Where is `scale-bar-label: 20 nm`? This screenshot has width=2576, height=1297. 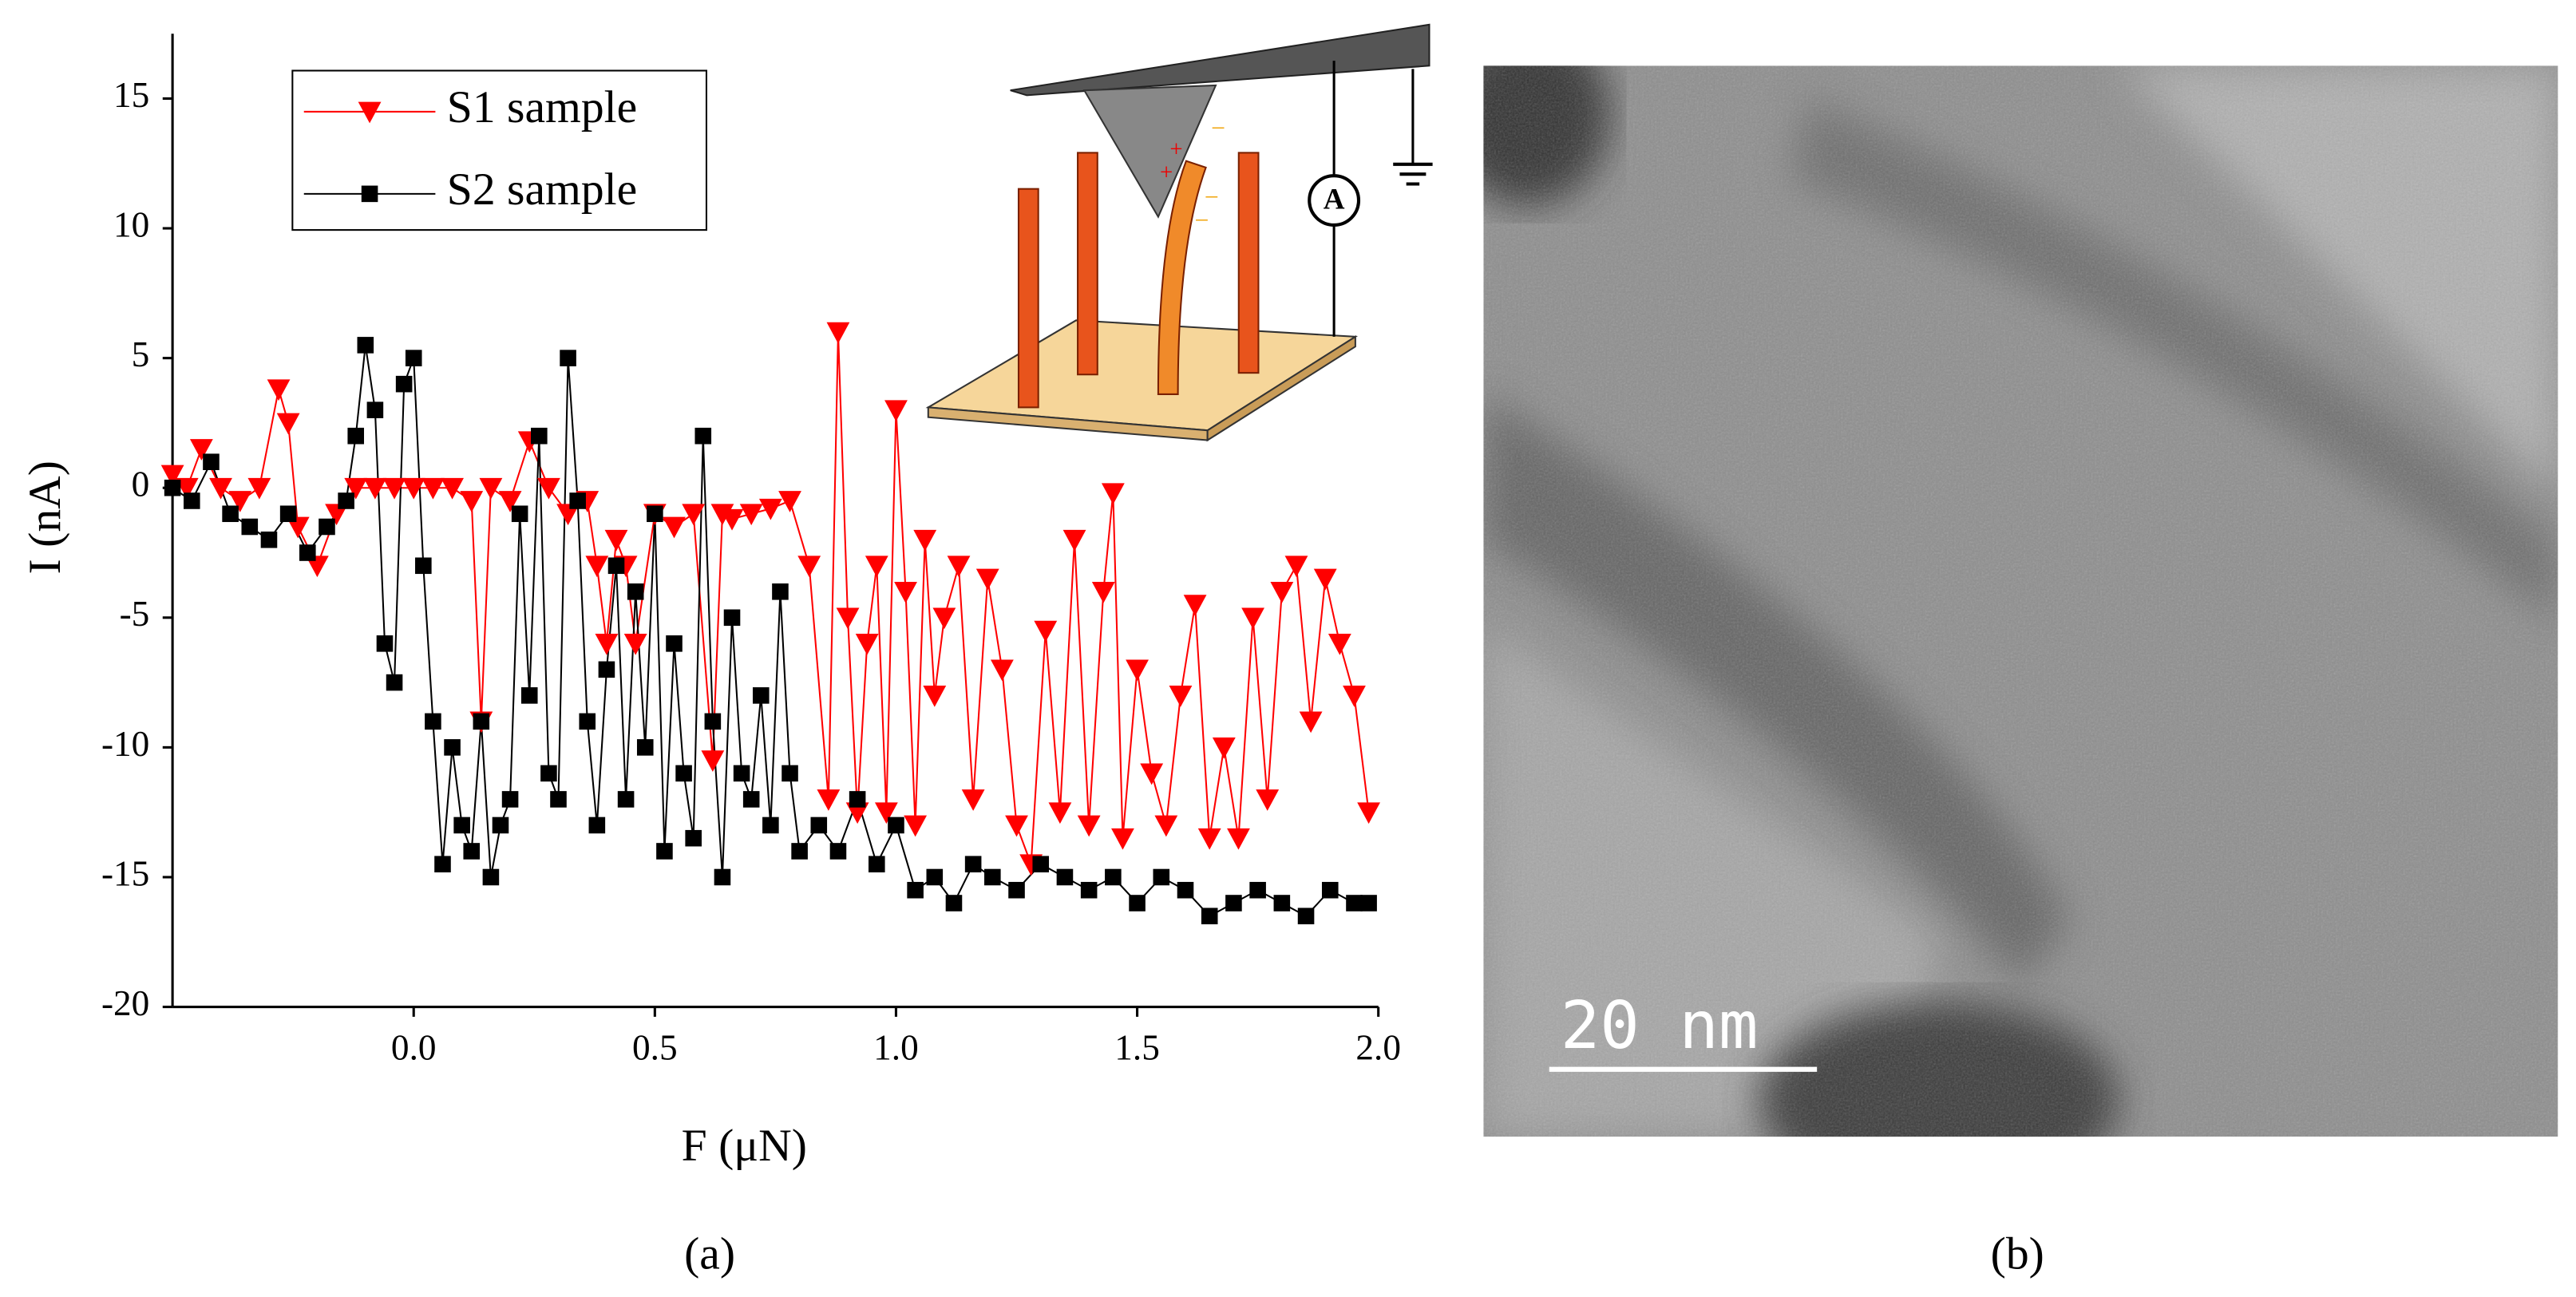
scale-bar-label: 20 nm is located at coordinates (1660, 1026).